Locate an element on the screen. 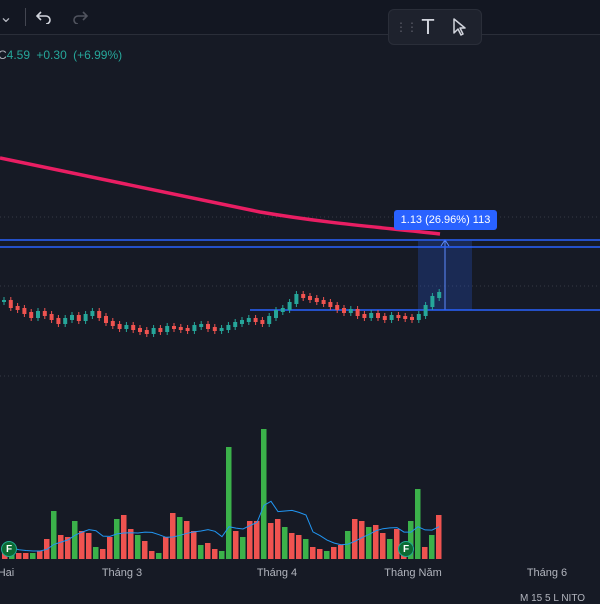 The width and height of the screenshot is (600, 604). legend-close-value: 4.59 is located at coordinates (18, 55).